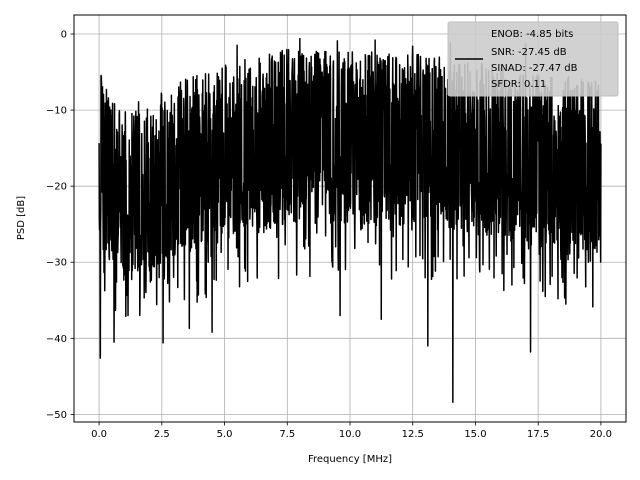  I want to click on x-ticks: 0.0 2.5 5.0 7.5 10.0 12.5 15.0 17.5 20.0, so click(351, 431).